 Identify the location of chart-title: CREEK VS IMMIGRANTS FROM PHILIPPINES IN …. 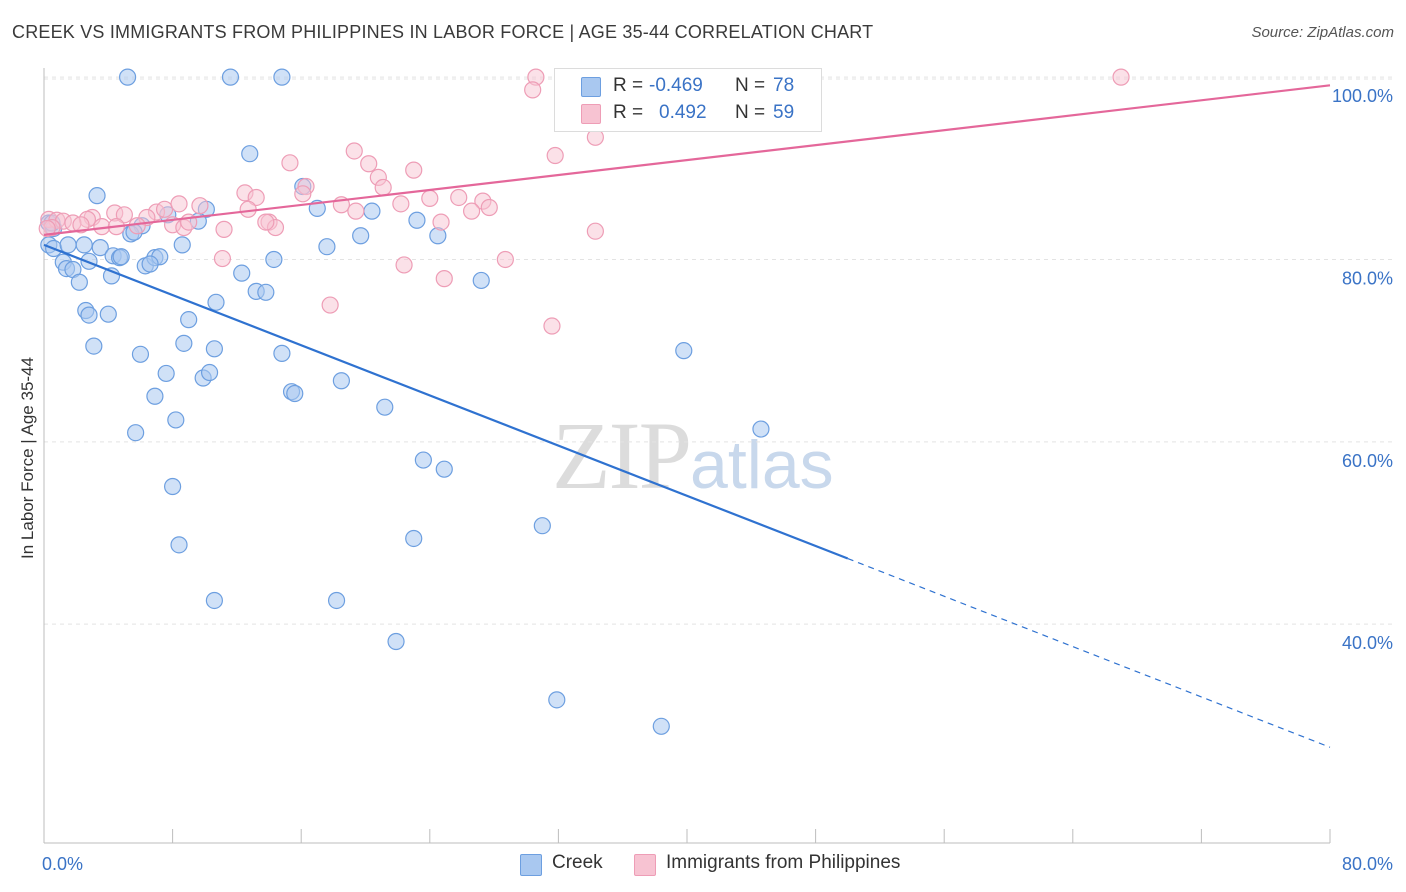
(443, 32).